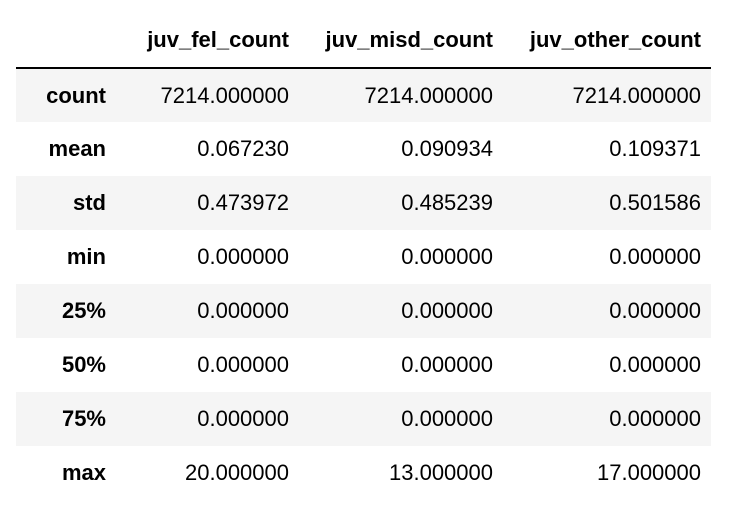  I want to click on row-label: max, so click(83, 472).